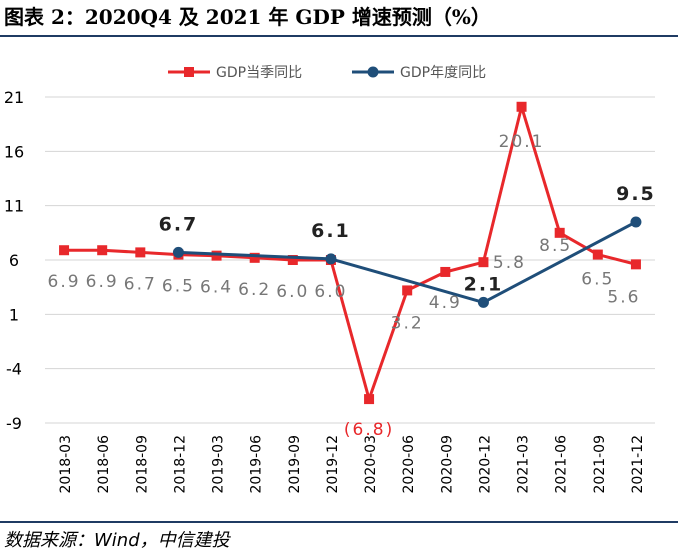 This screenshot has width=678, height=555. Describe the element at coordinates (333, 464) in the screenshot. I see `x-tick-label: 2019-12` at that location.